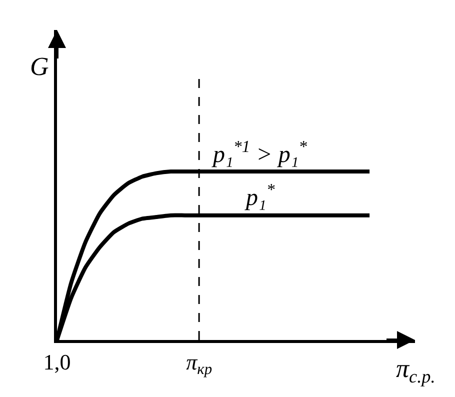 The width and height of the screenshot is (455, 397). I want to click on series-label: p₁$^{*}$, so click(260, 196).